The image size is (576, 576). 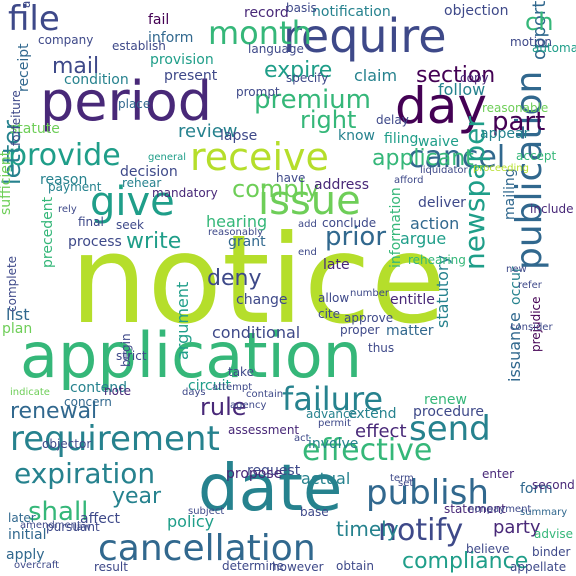 What do you see at coordinates (307, 224) in the screenshot?
I see `word-add: add` at bounding box center [307, 224].